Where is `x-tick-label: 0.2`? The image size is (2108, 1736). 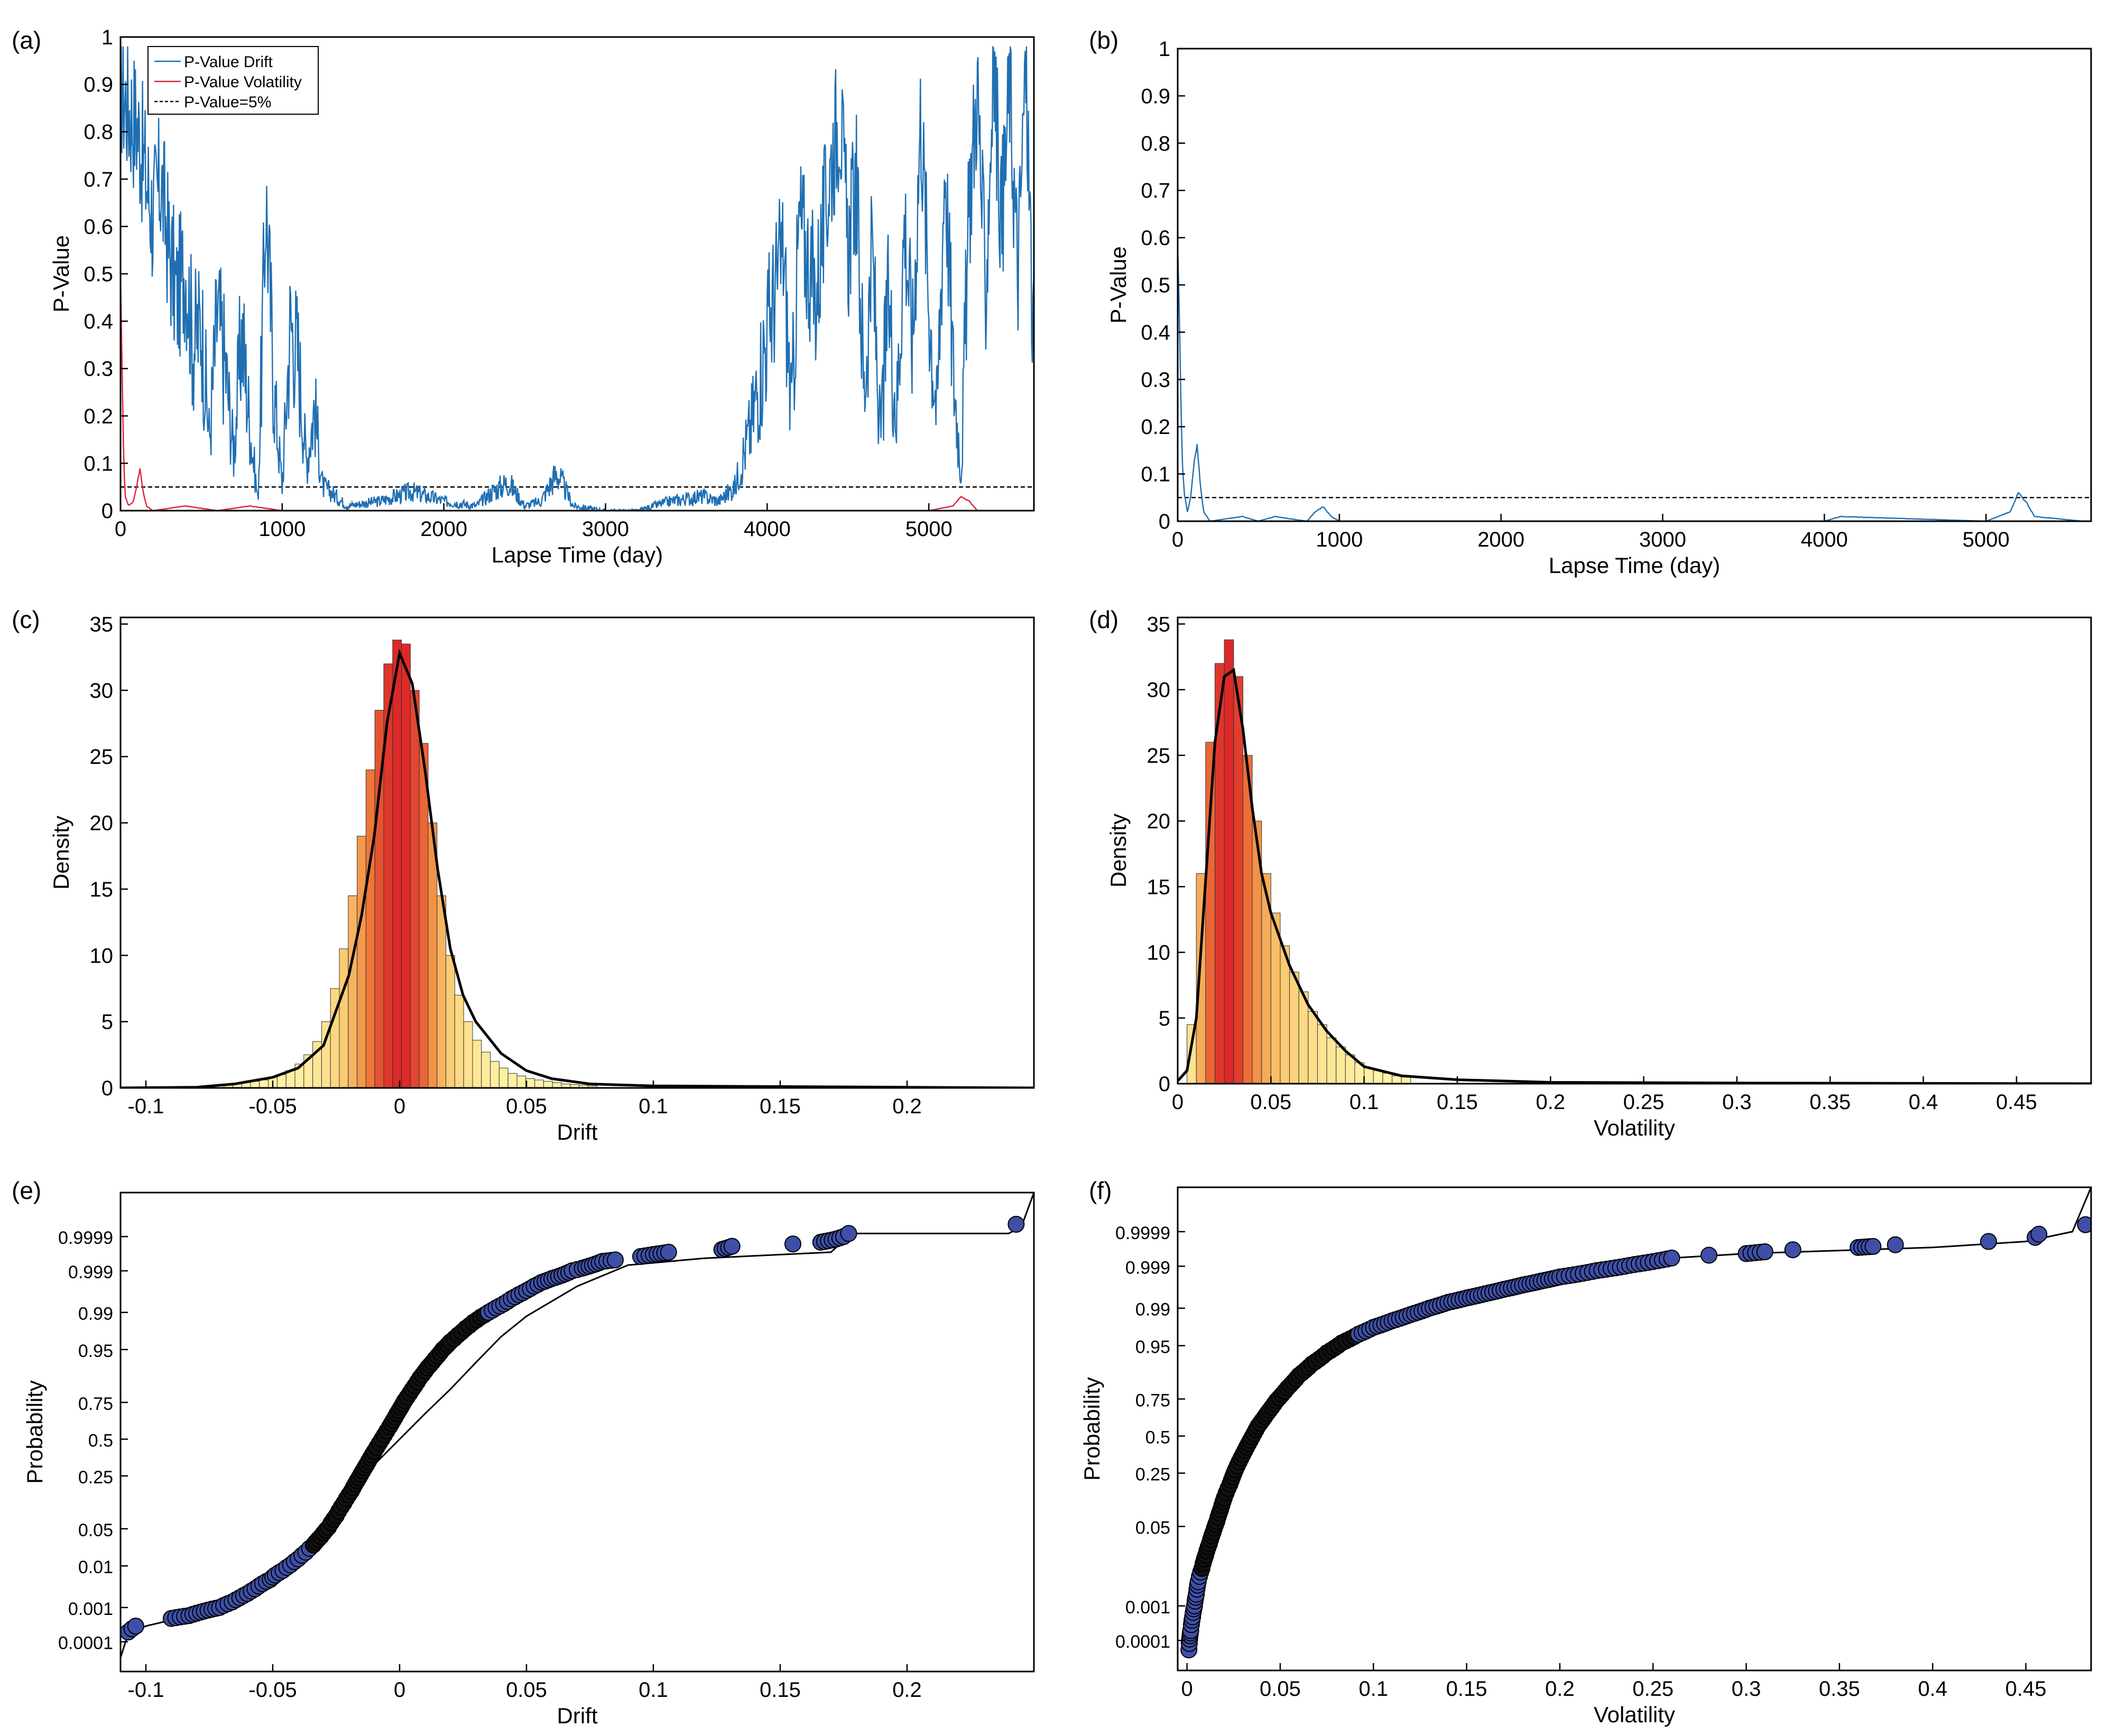 x-tick-label: 0.2 is located at coordinates (907, 1106).